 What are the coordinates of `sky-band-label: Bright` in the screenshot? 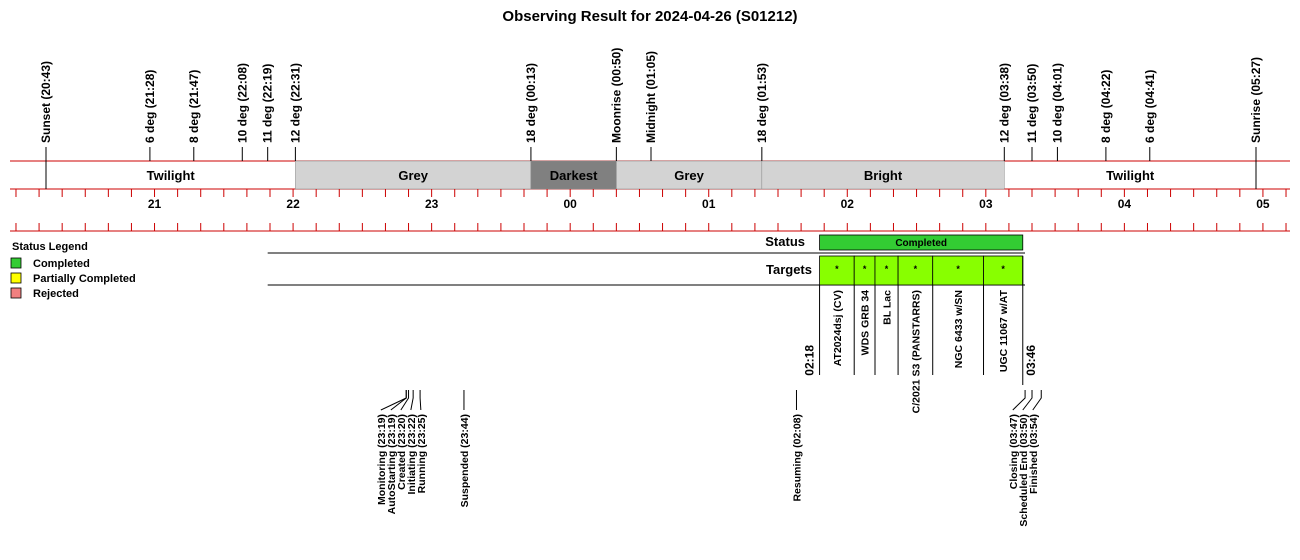 It's located at (883, 175).